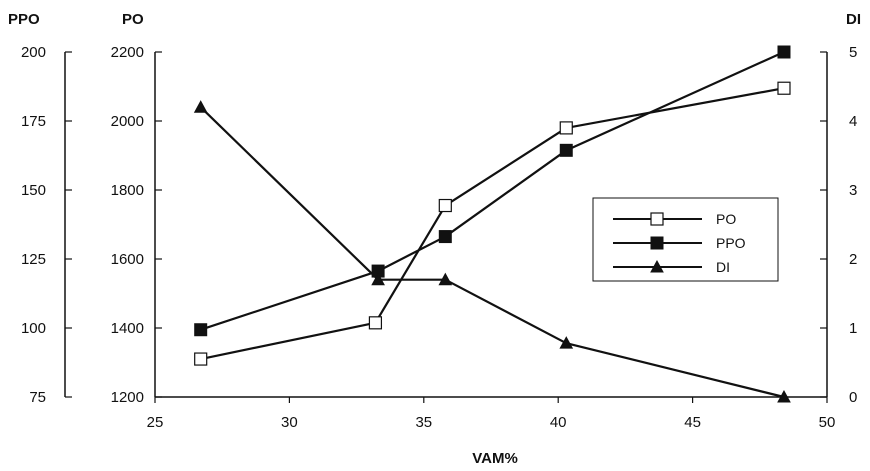 The image size is (870, 471). What do you see at coordinates (853, 259) in the screenshot?
I see `di-tick-label: 2` at bounding box center [853, 259].